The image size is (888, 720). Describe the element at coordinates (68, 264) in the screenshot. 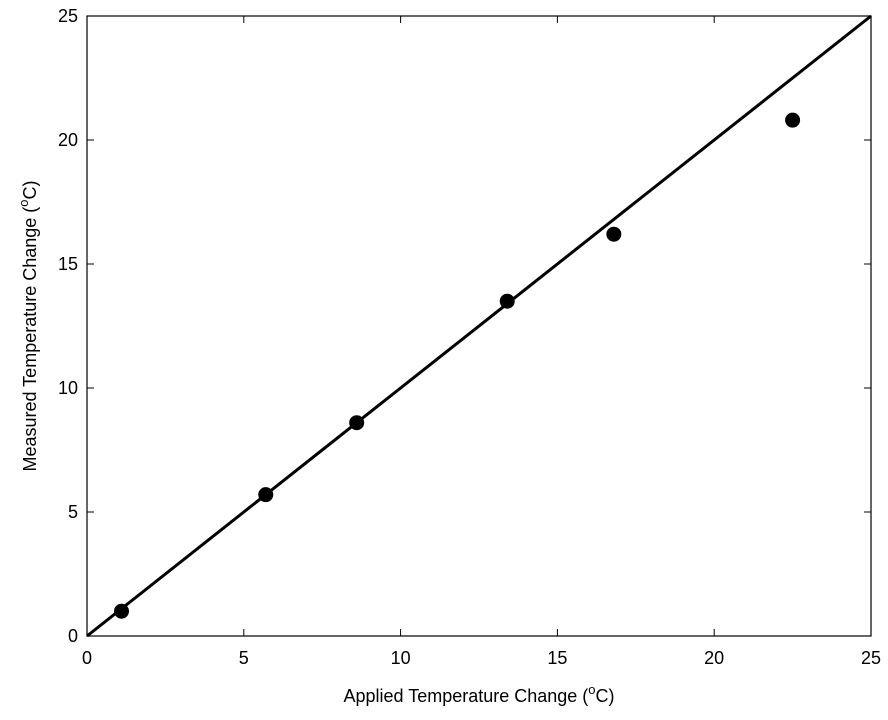

I see `y-tick-label: 15` at that location.